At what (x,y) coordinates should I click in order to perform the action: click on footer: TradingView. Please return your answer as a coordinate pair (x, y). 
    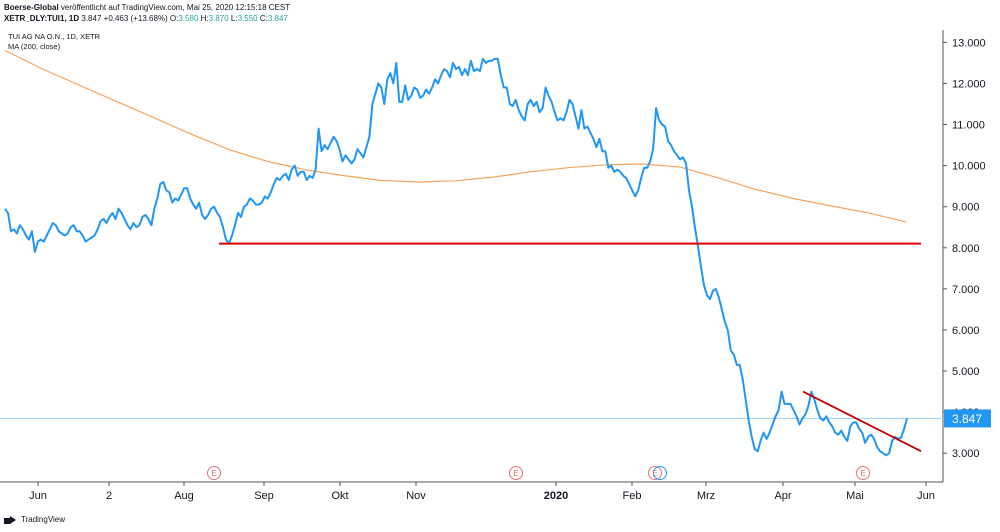
    Looking at the image, I should click on (34, 520).